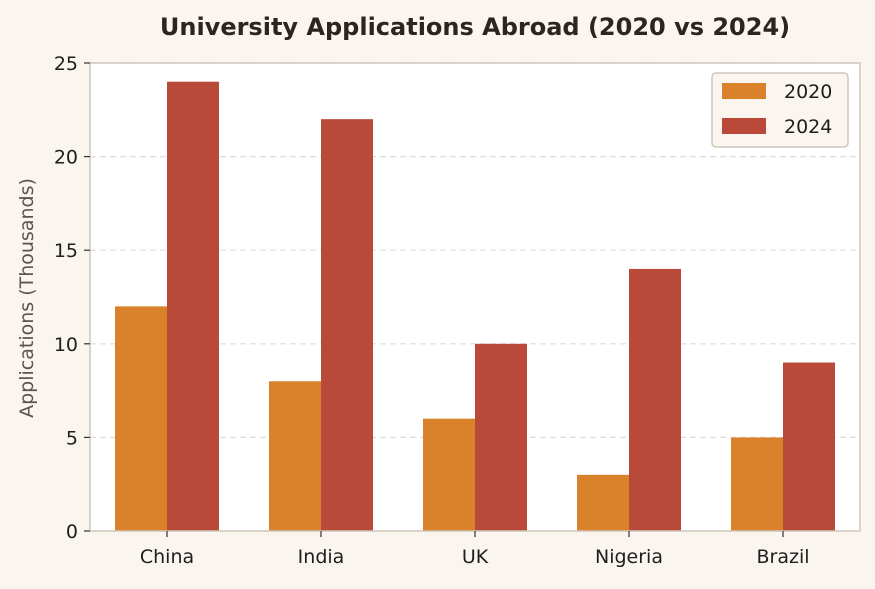 The width and height of the screenshot is (875, 589). Describe the element at coordinates (475, 557) in the screenshot. I see `x-tick-label: UK` at that location.